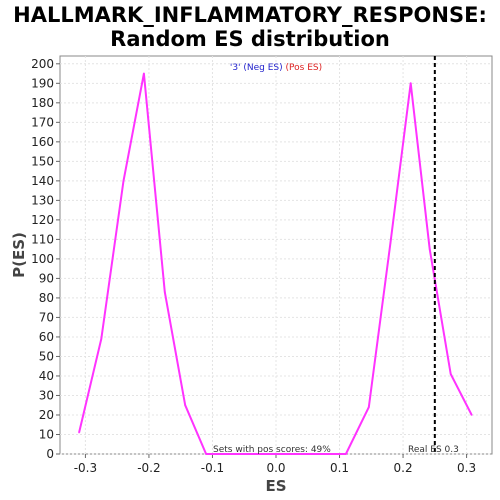 Image resolution: width=500 pixels, height=500 pixels. Describe the element at coordinates (42, 142) in the screenshot. I see `y-tick-label: 160` at that location.